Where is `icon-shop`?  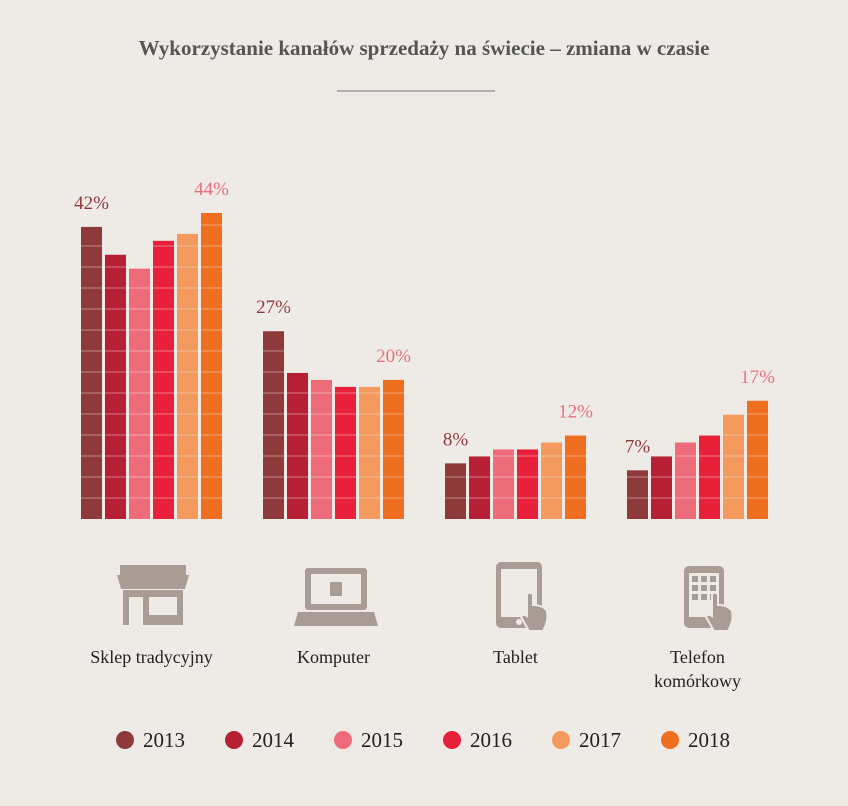
icon-shop is located at coordinates (153, 595).